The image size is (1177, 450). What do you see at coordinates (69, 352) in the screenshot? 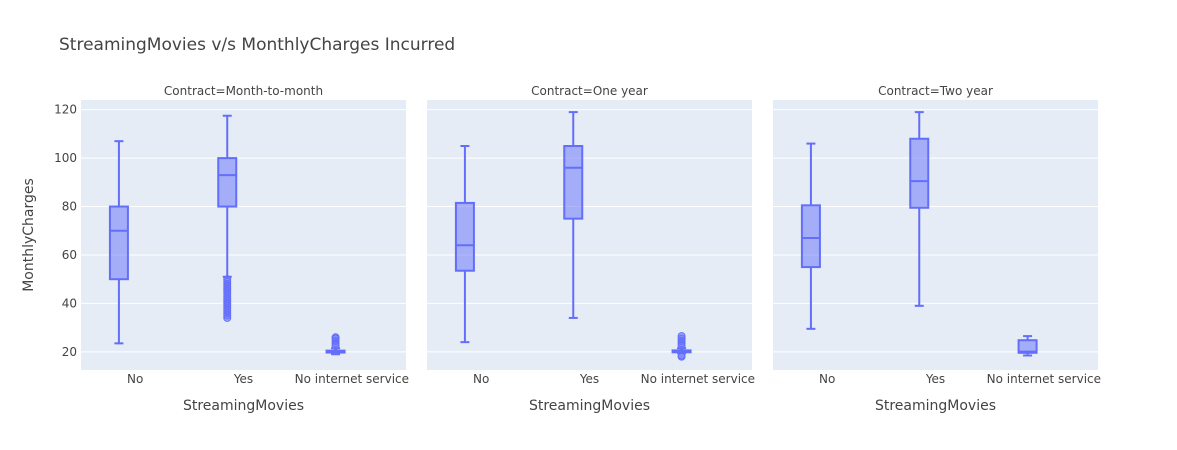
I see `y-tick-label: 20` at bounding box center [69, 352].